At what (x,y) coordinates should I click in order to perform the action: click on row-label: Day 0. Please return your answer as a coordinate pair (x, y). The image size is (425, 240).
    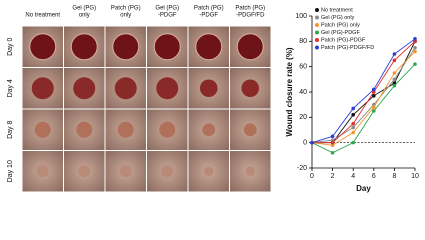
    Looking at the image, I should click on (10, 47).